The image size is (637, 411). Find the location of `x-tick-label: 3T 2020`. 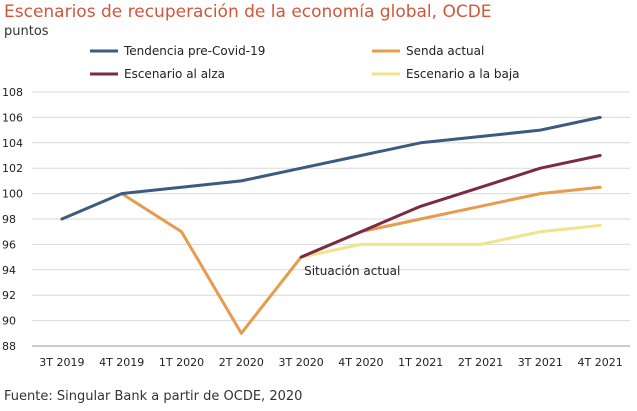

x-tick-label: 3T 2020 is located at coordinates (300, 362).